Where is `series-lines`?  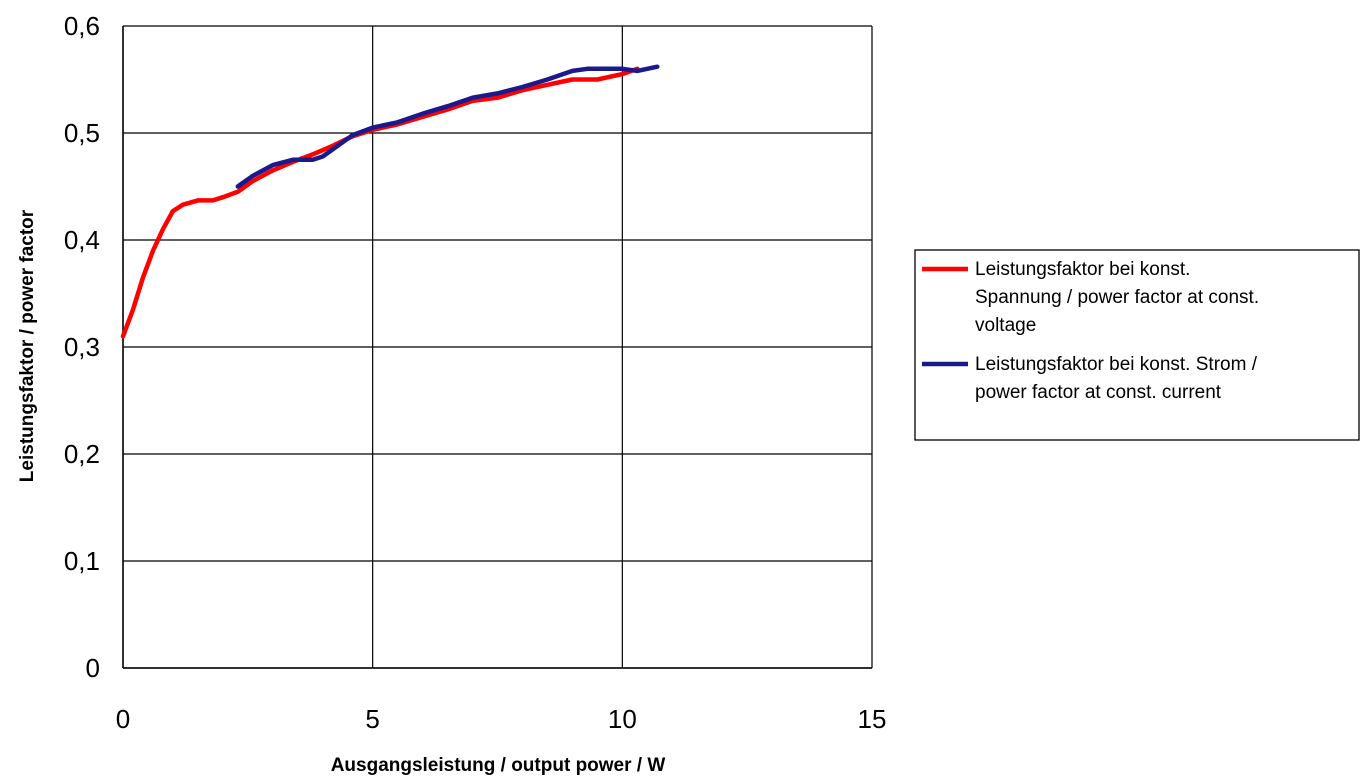 series-lines is located at coordinates (390, 201).